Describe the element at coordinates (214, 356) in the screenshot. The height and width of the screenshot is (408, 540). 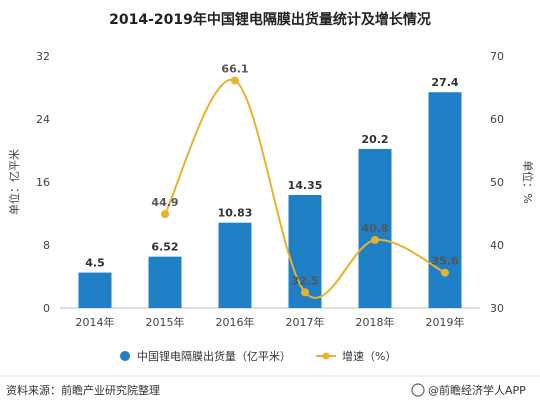
I see `legend-bar-label: 中国锂电隔膜出货量（亿平米）` at that location.